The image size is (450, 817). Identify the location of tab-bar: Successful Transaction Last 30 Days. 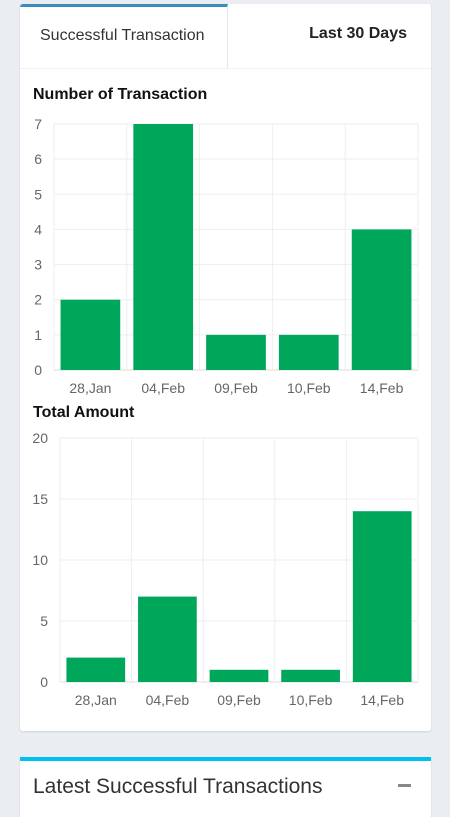
(225, 36).